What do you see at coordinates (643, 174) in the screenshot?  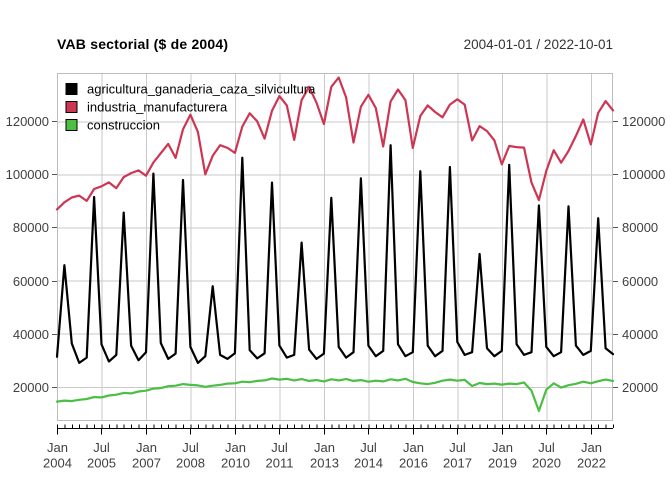 I see `y-axis-label-right: 100000` at bounding box center [643, 174].